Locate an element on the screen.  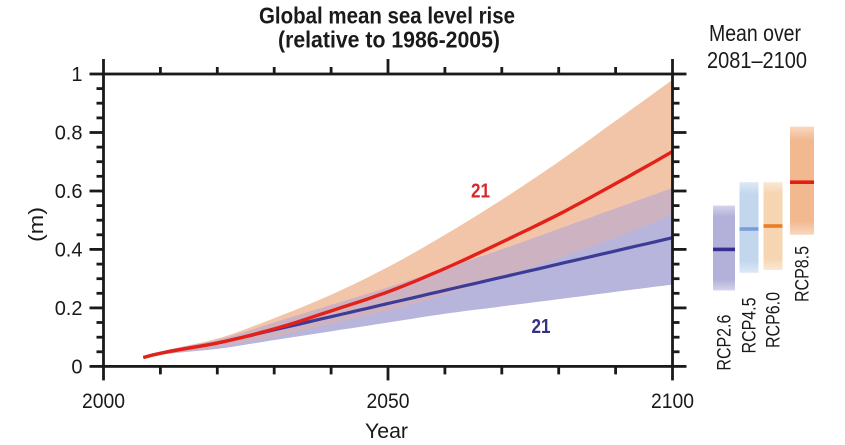
svg-text: RCP8.5 is located at coordinates (803, 274).